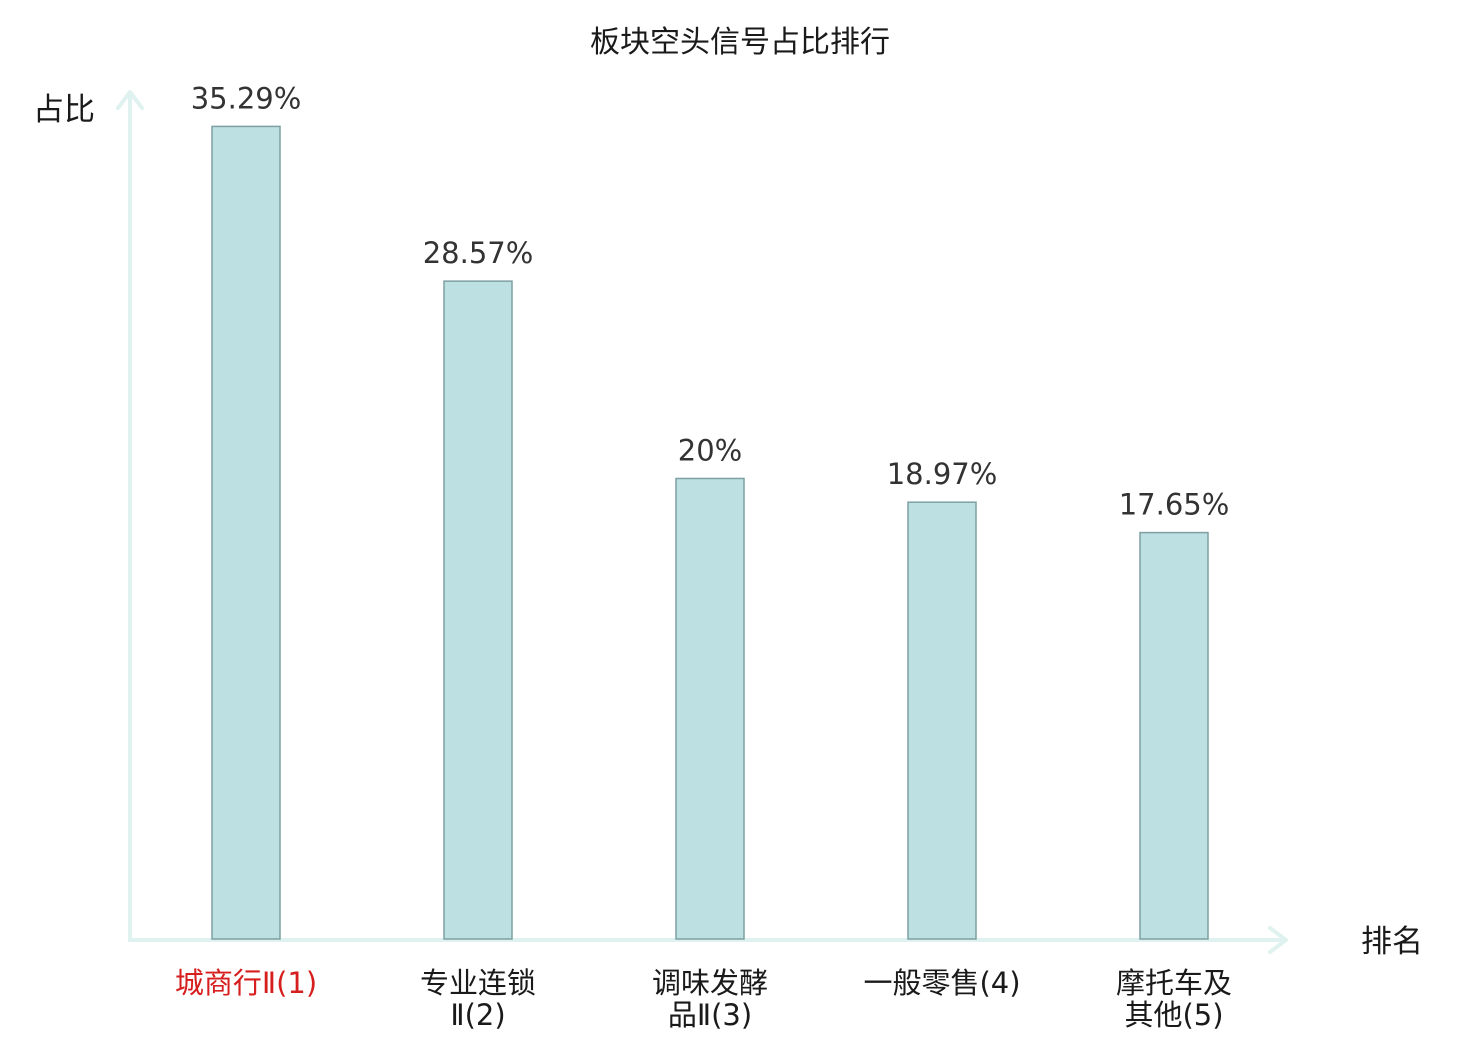 The image size is (1480, 1040). I want to click on x-axis: 排名, so click(775, 942).